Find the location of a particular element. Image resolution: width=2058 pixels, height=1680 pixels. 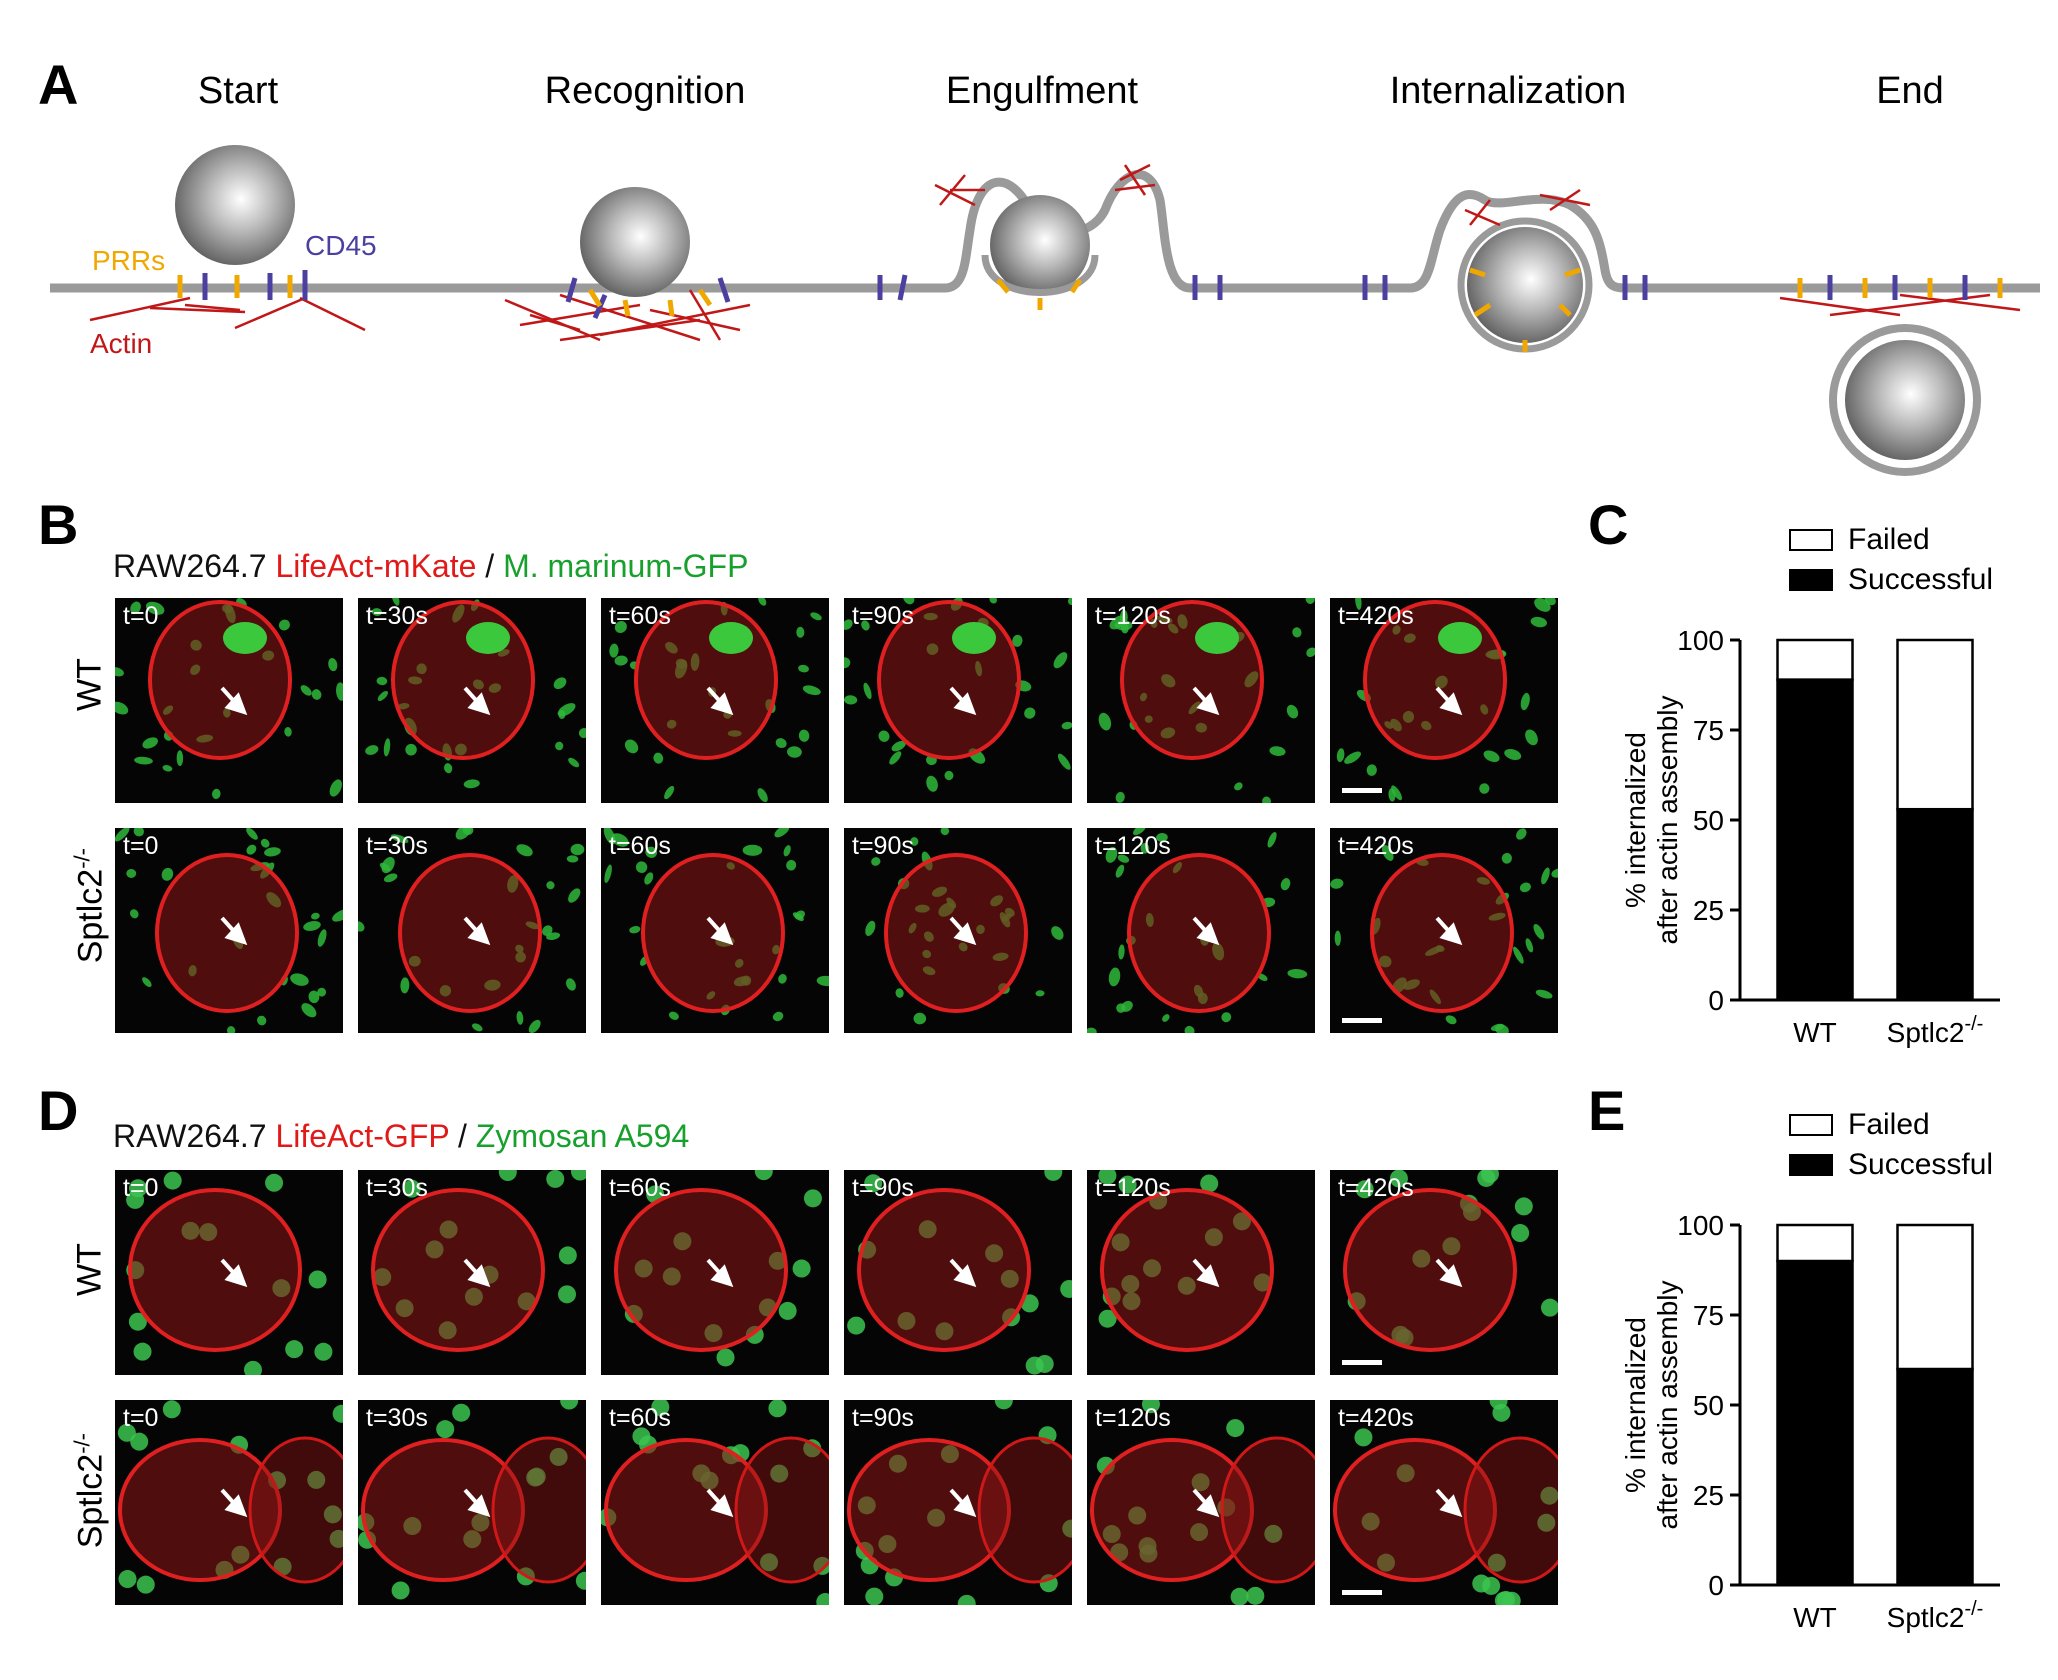

prr-engulfment is located at coordinates (1039, 294).